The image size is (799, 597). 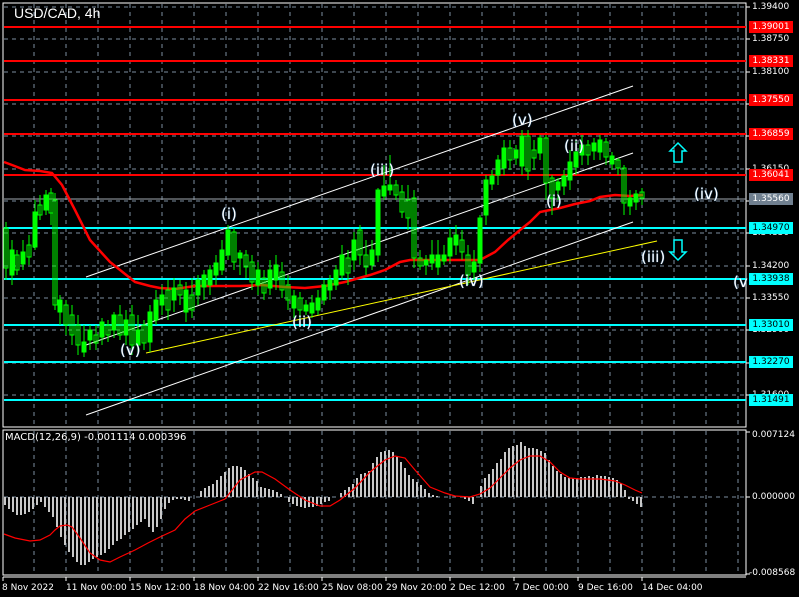 What do you see at coordinates (771, 175) in the screenshot?
I see `resistance-price-tag: 1.36041` at bounding box center [771, 175].